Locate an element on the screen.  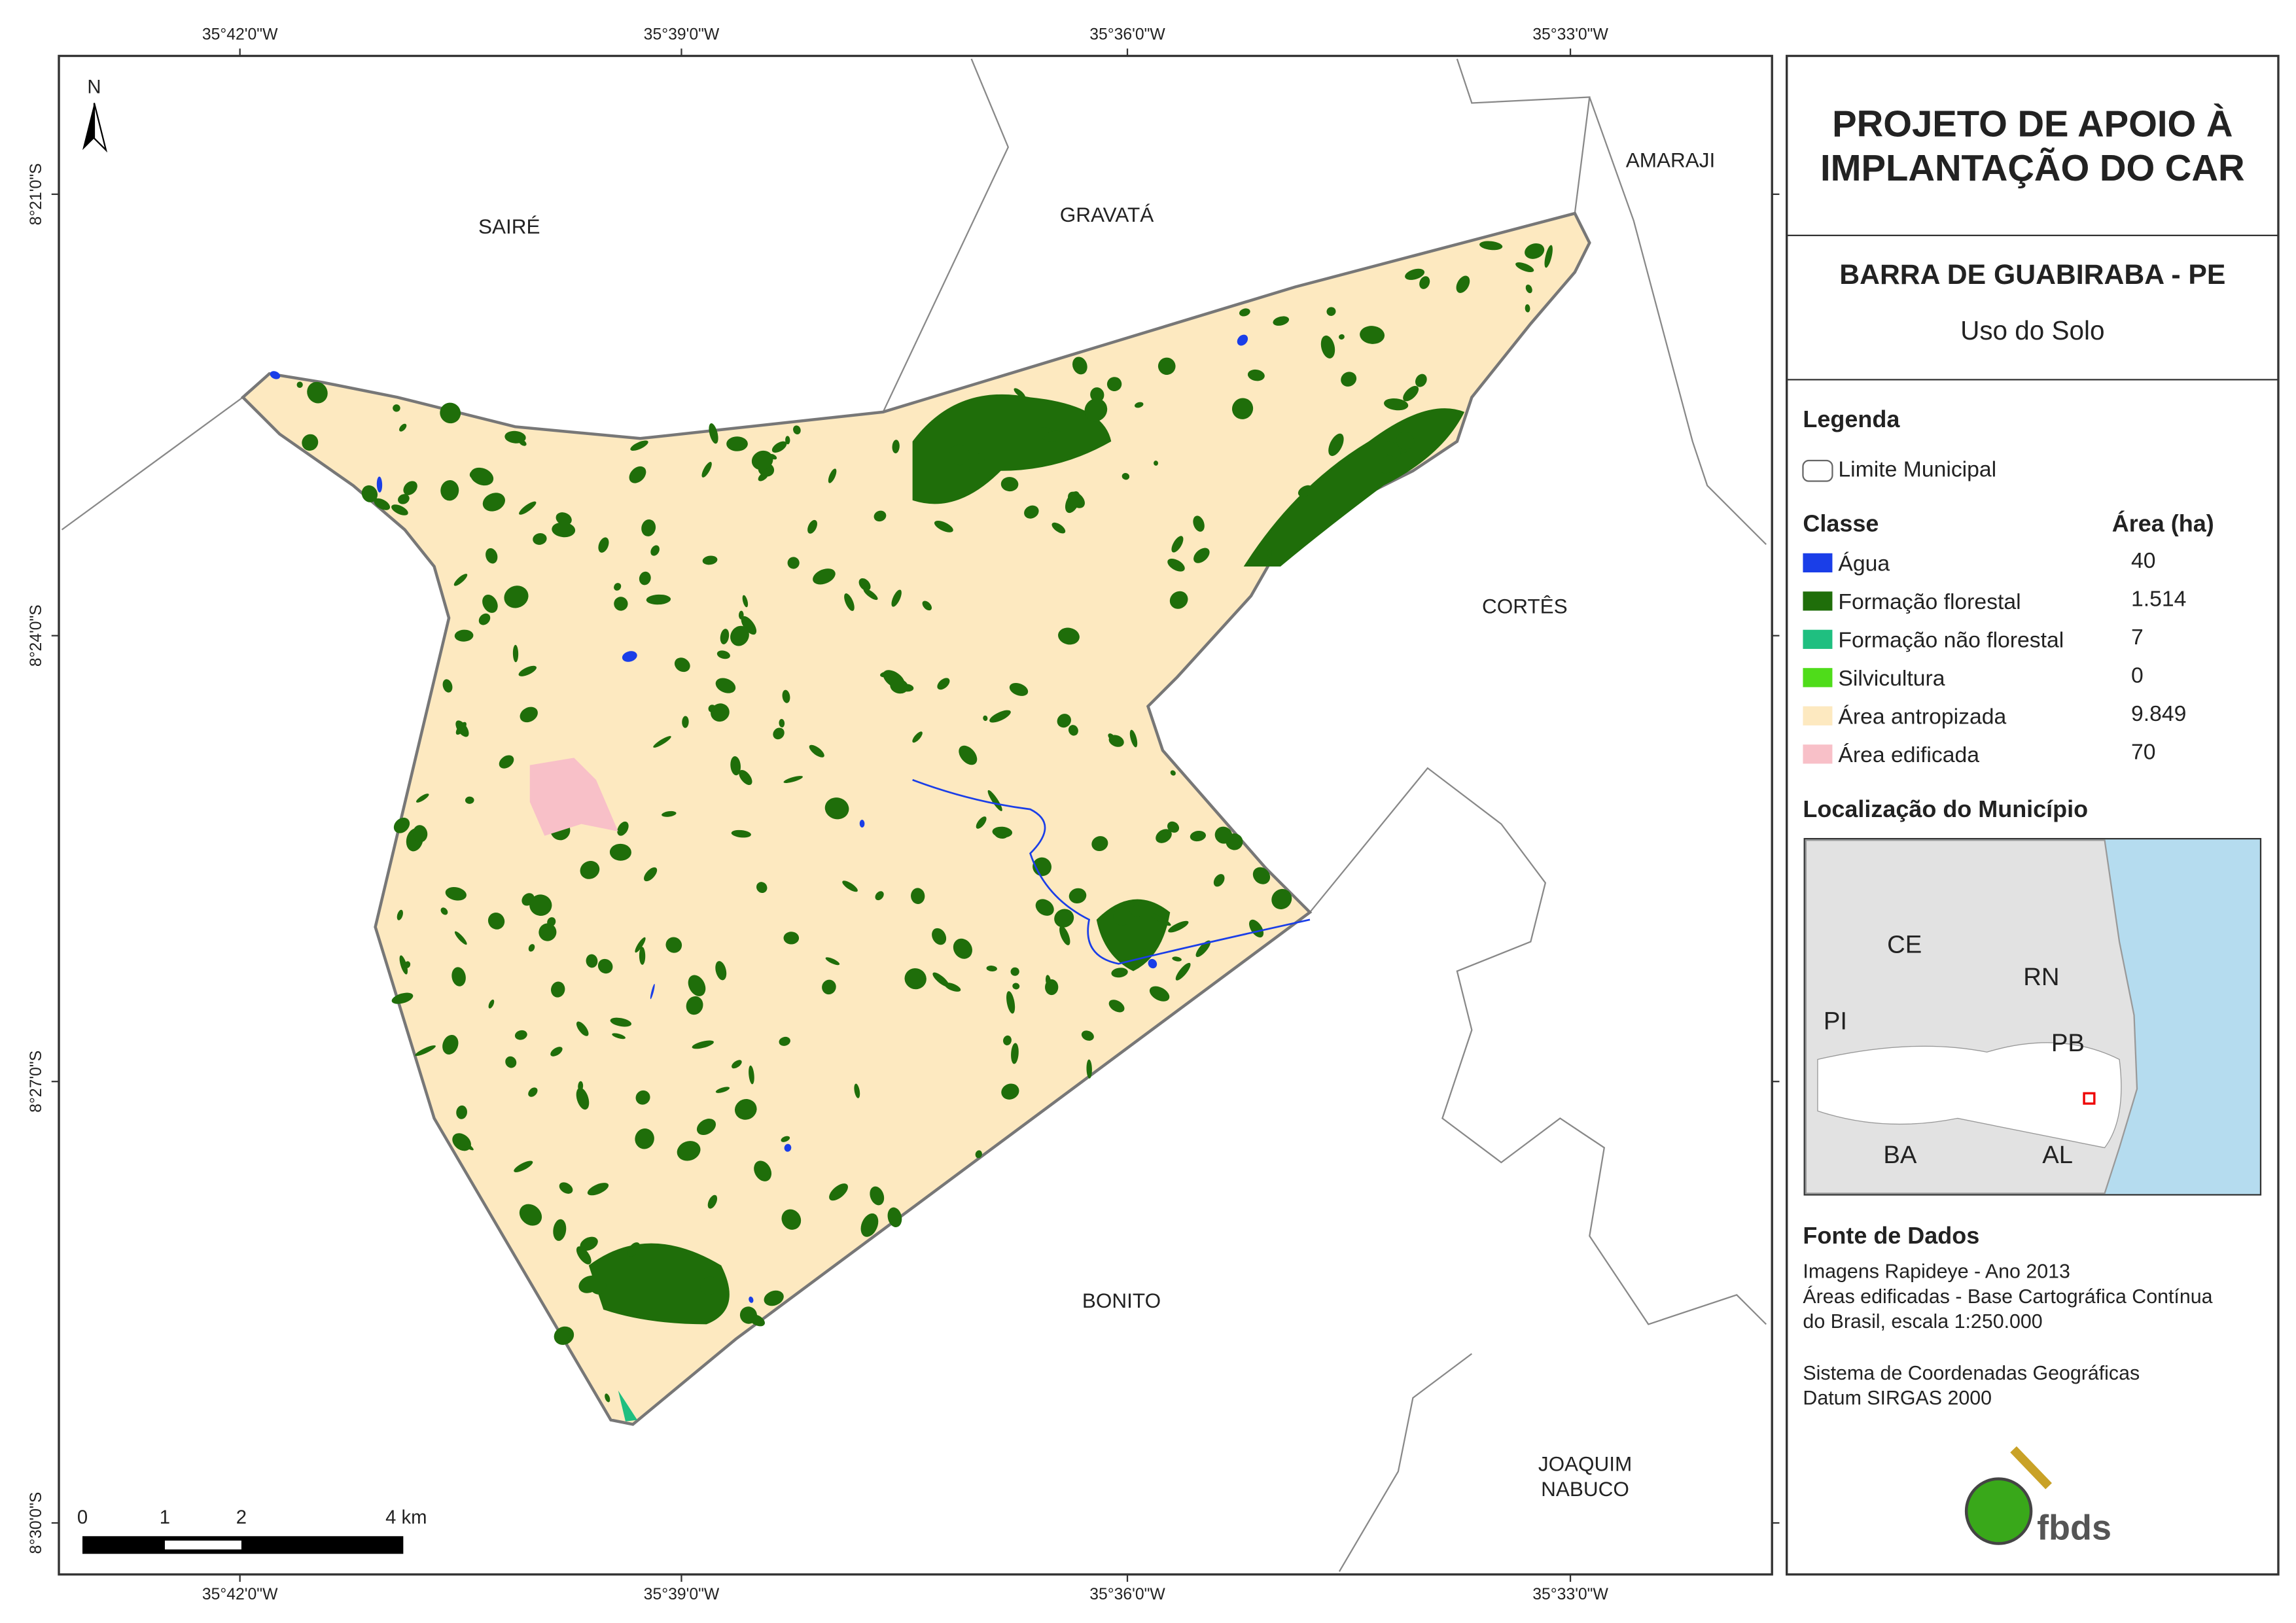
state-label: CE is located at coordinates (1904, 944).